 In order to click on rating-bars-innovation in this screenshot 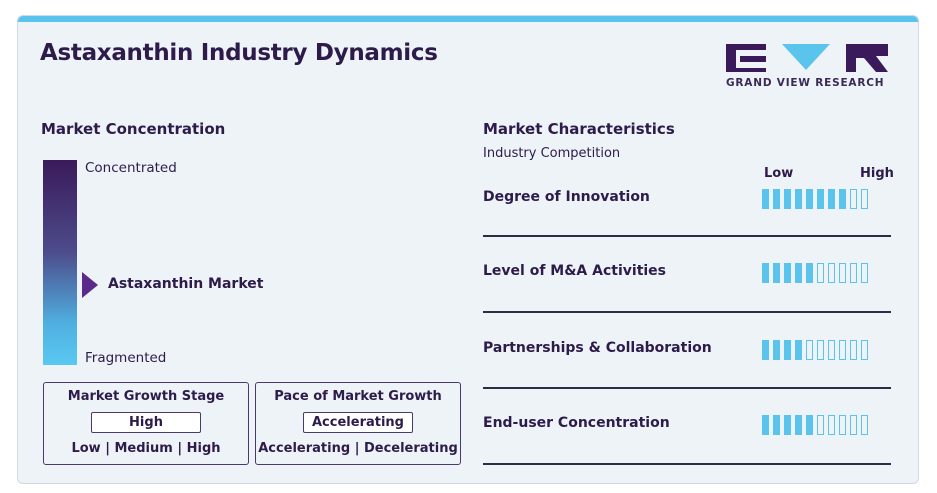, I will do `click(815, 200)`.